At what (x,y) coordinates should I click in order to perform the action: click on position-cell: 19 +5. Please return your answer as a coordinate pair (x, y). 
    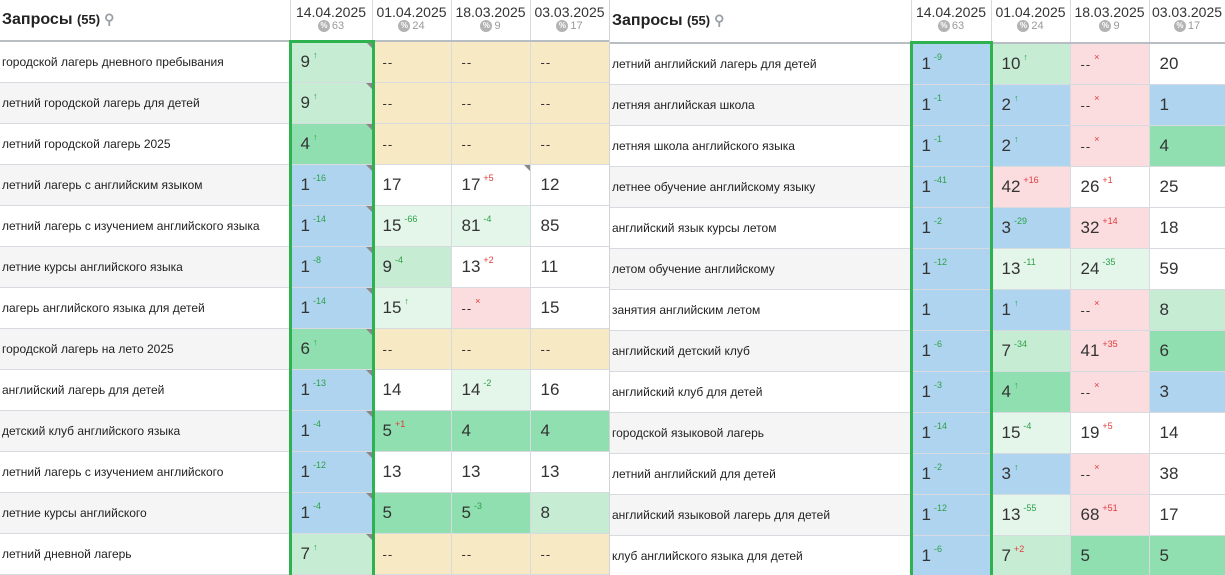
    Looking at the image, I should click on (1110, 433).